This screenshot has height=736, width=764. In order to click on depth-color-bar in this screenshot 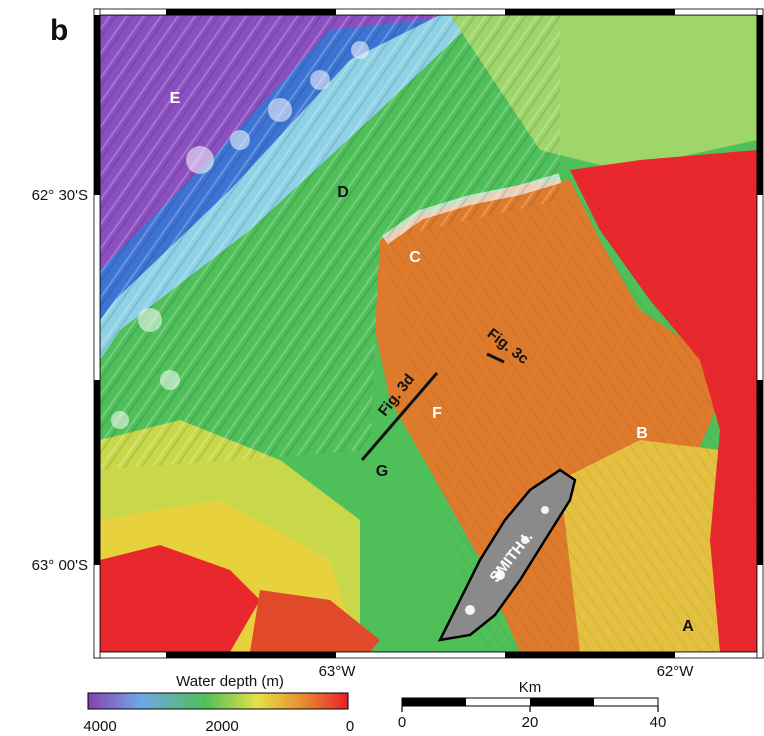, I will do `click(218, 701)`.